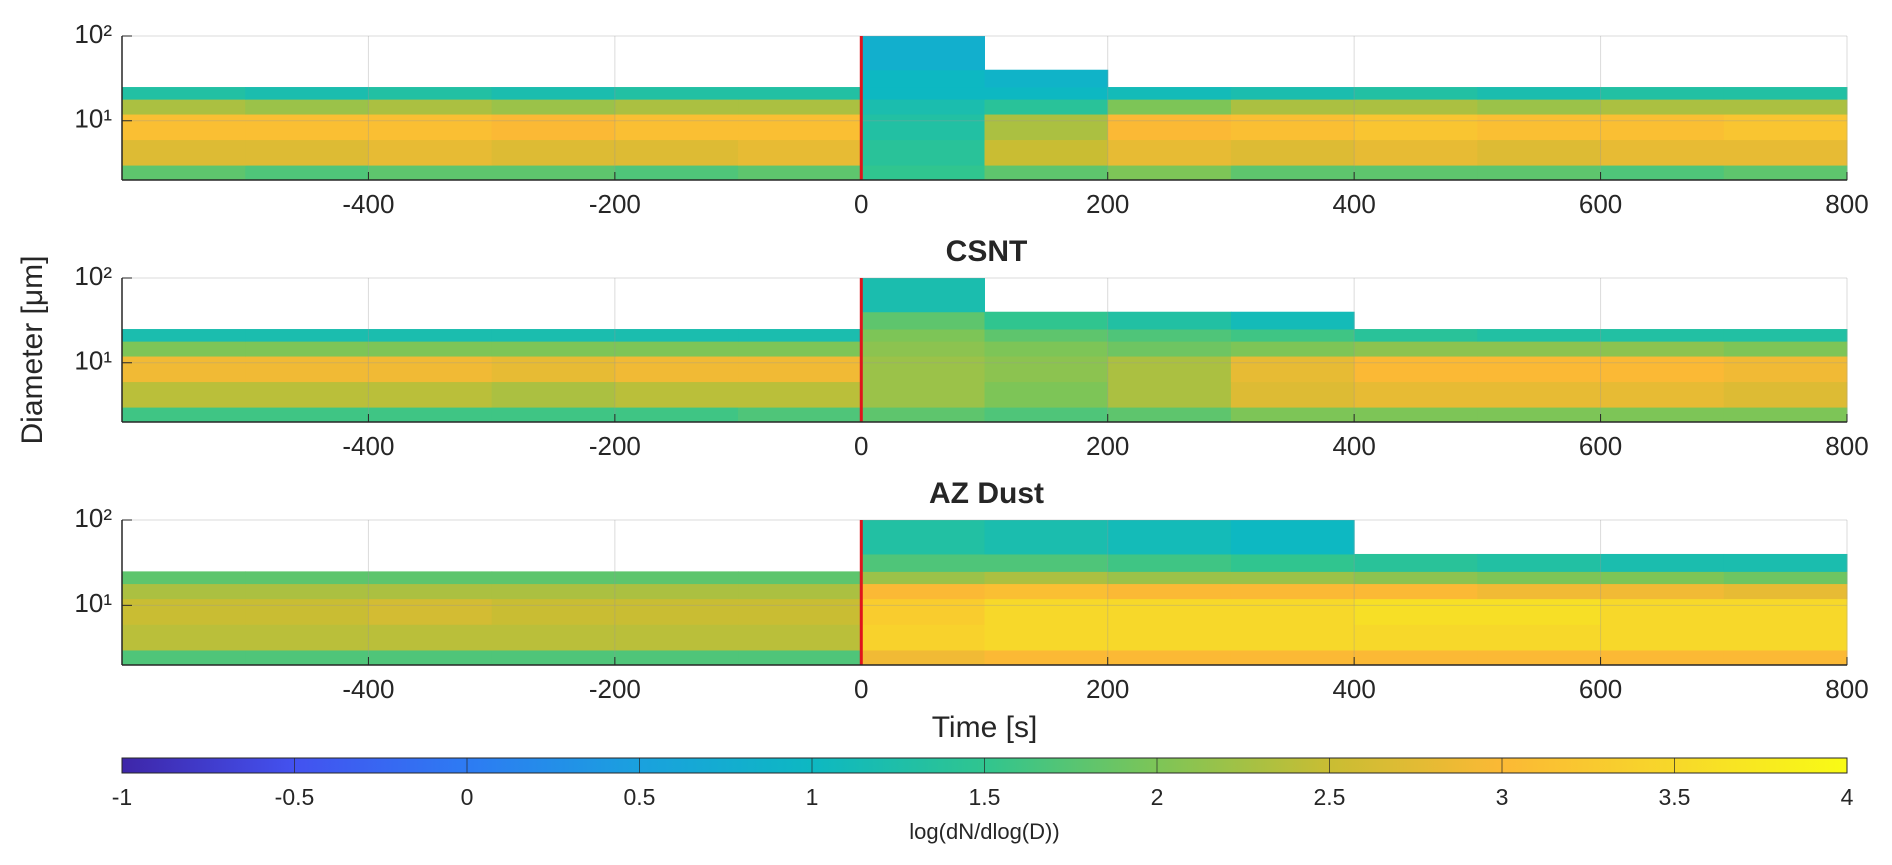 The width and height of the screenshot is (1892, 865). What do you see at coordinates (861, 204) in the screenshot?
I see `x-tick-label: 0` at bounding box center [861, 204].